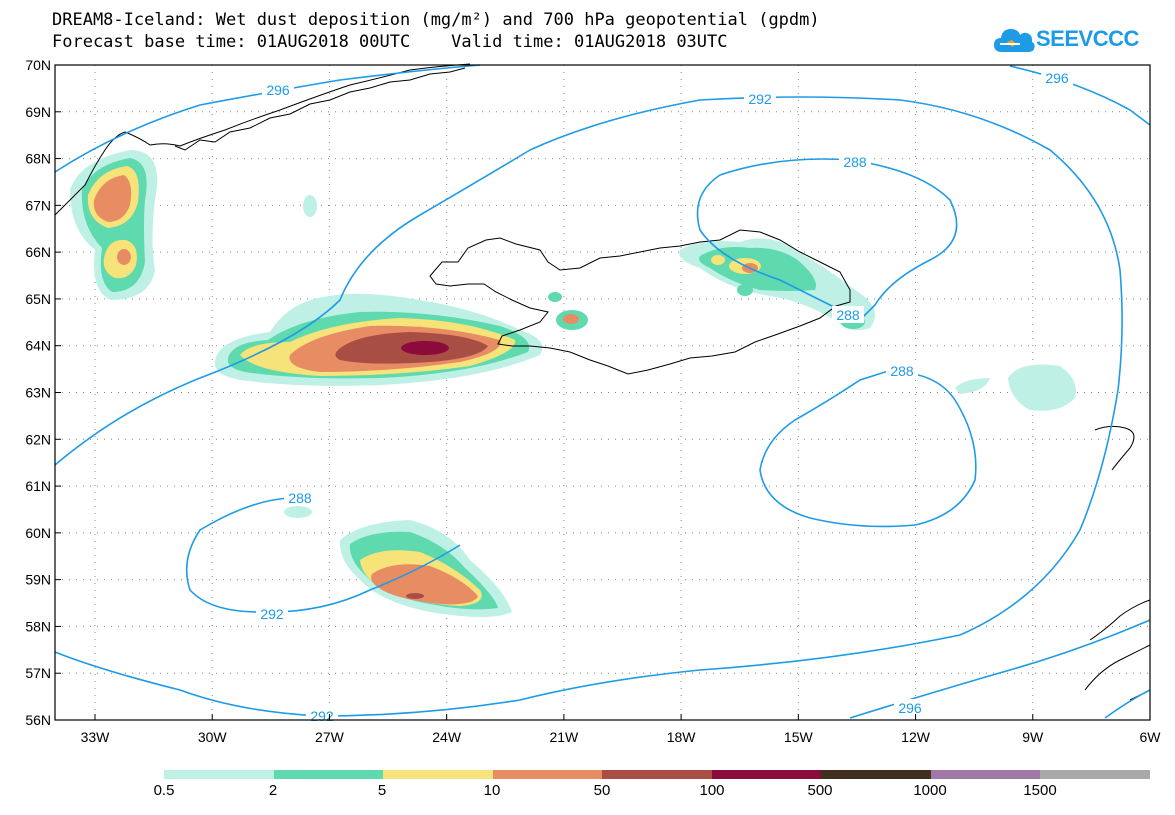 This screenshot has width=1175, height=815. I want to click on coastline-iceland, so click(640, 302).